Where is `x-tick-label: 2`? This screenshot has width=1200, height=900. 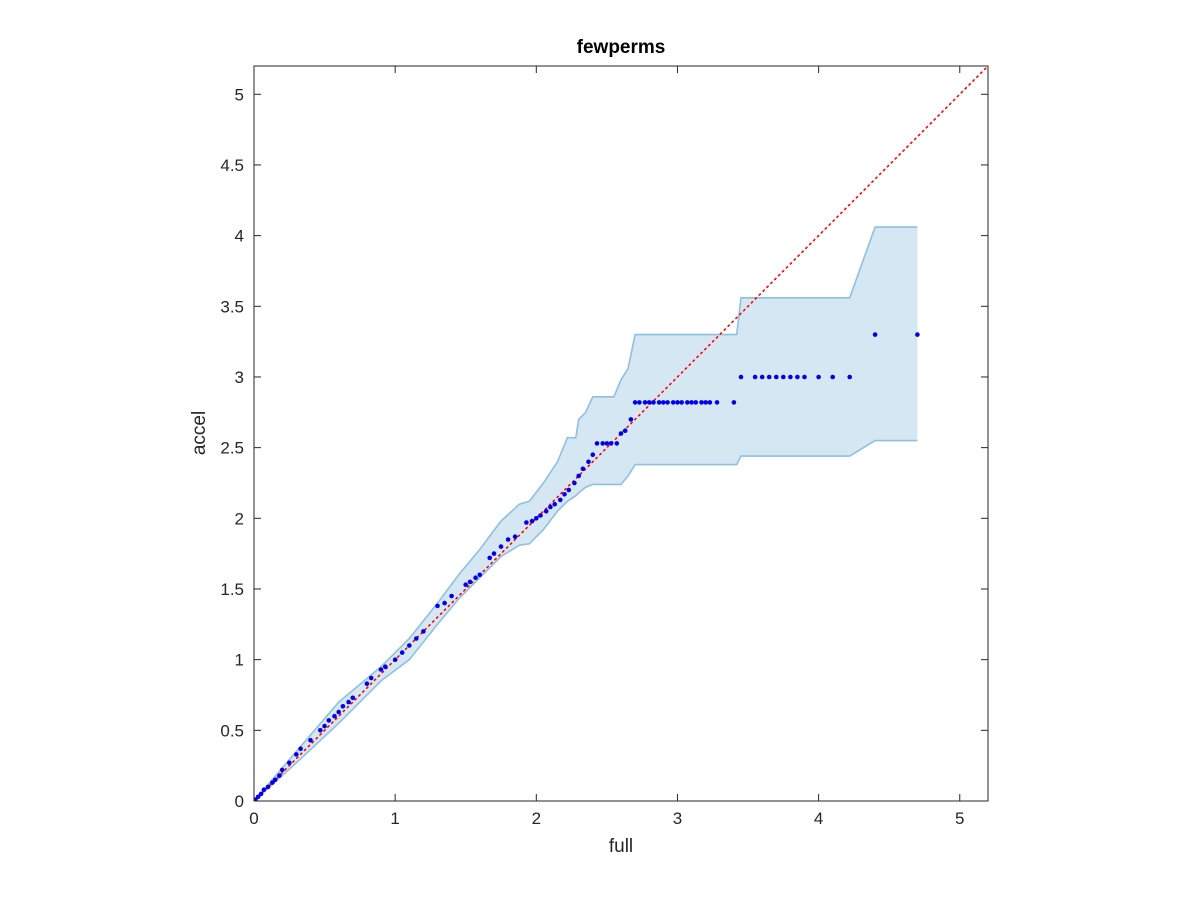 x-tick-label: 2 is located at coordinates (536, 818).